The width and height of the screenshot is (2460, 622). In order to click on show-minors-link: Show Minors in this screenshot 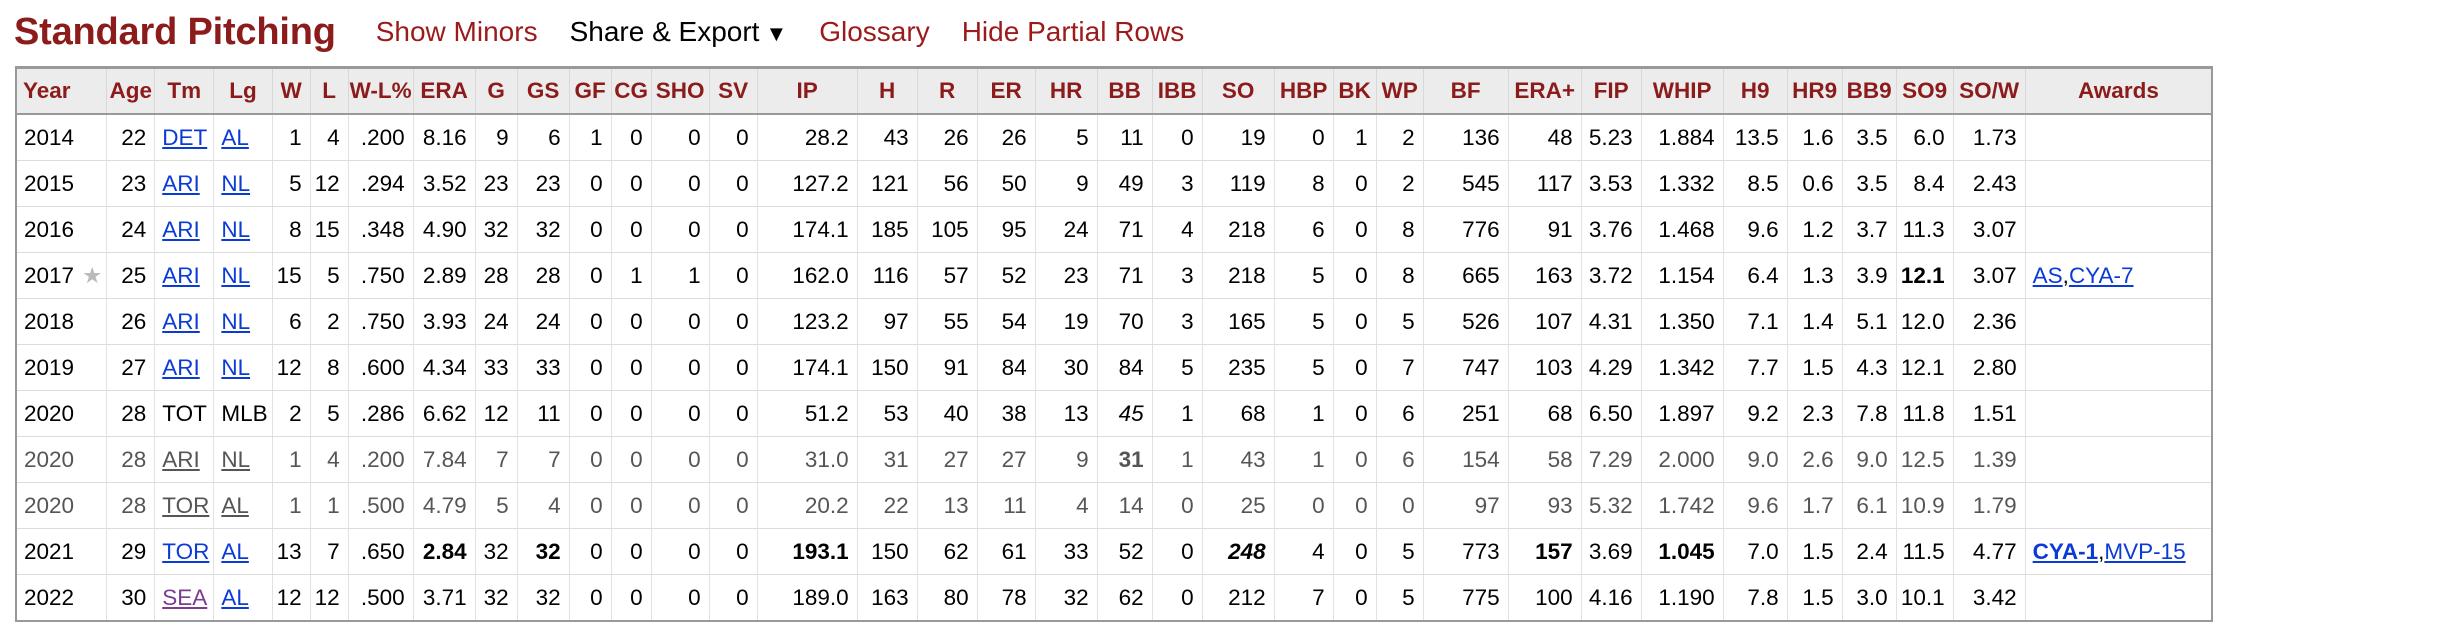, I will do `click(456, 31)`.